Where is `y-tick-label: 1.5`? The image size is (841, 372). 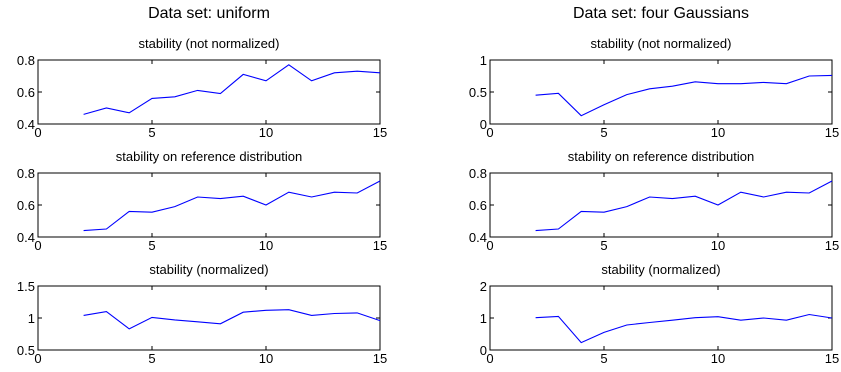
y-tick-label: 1.5 is located at coordinates (26, 286).